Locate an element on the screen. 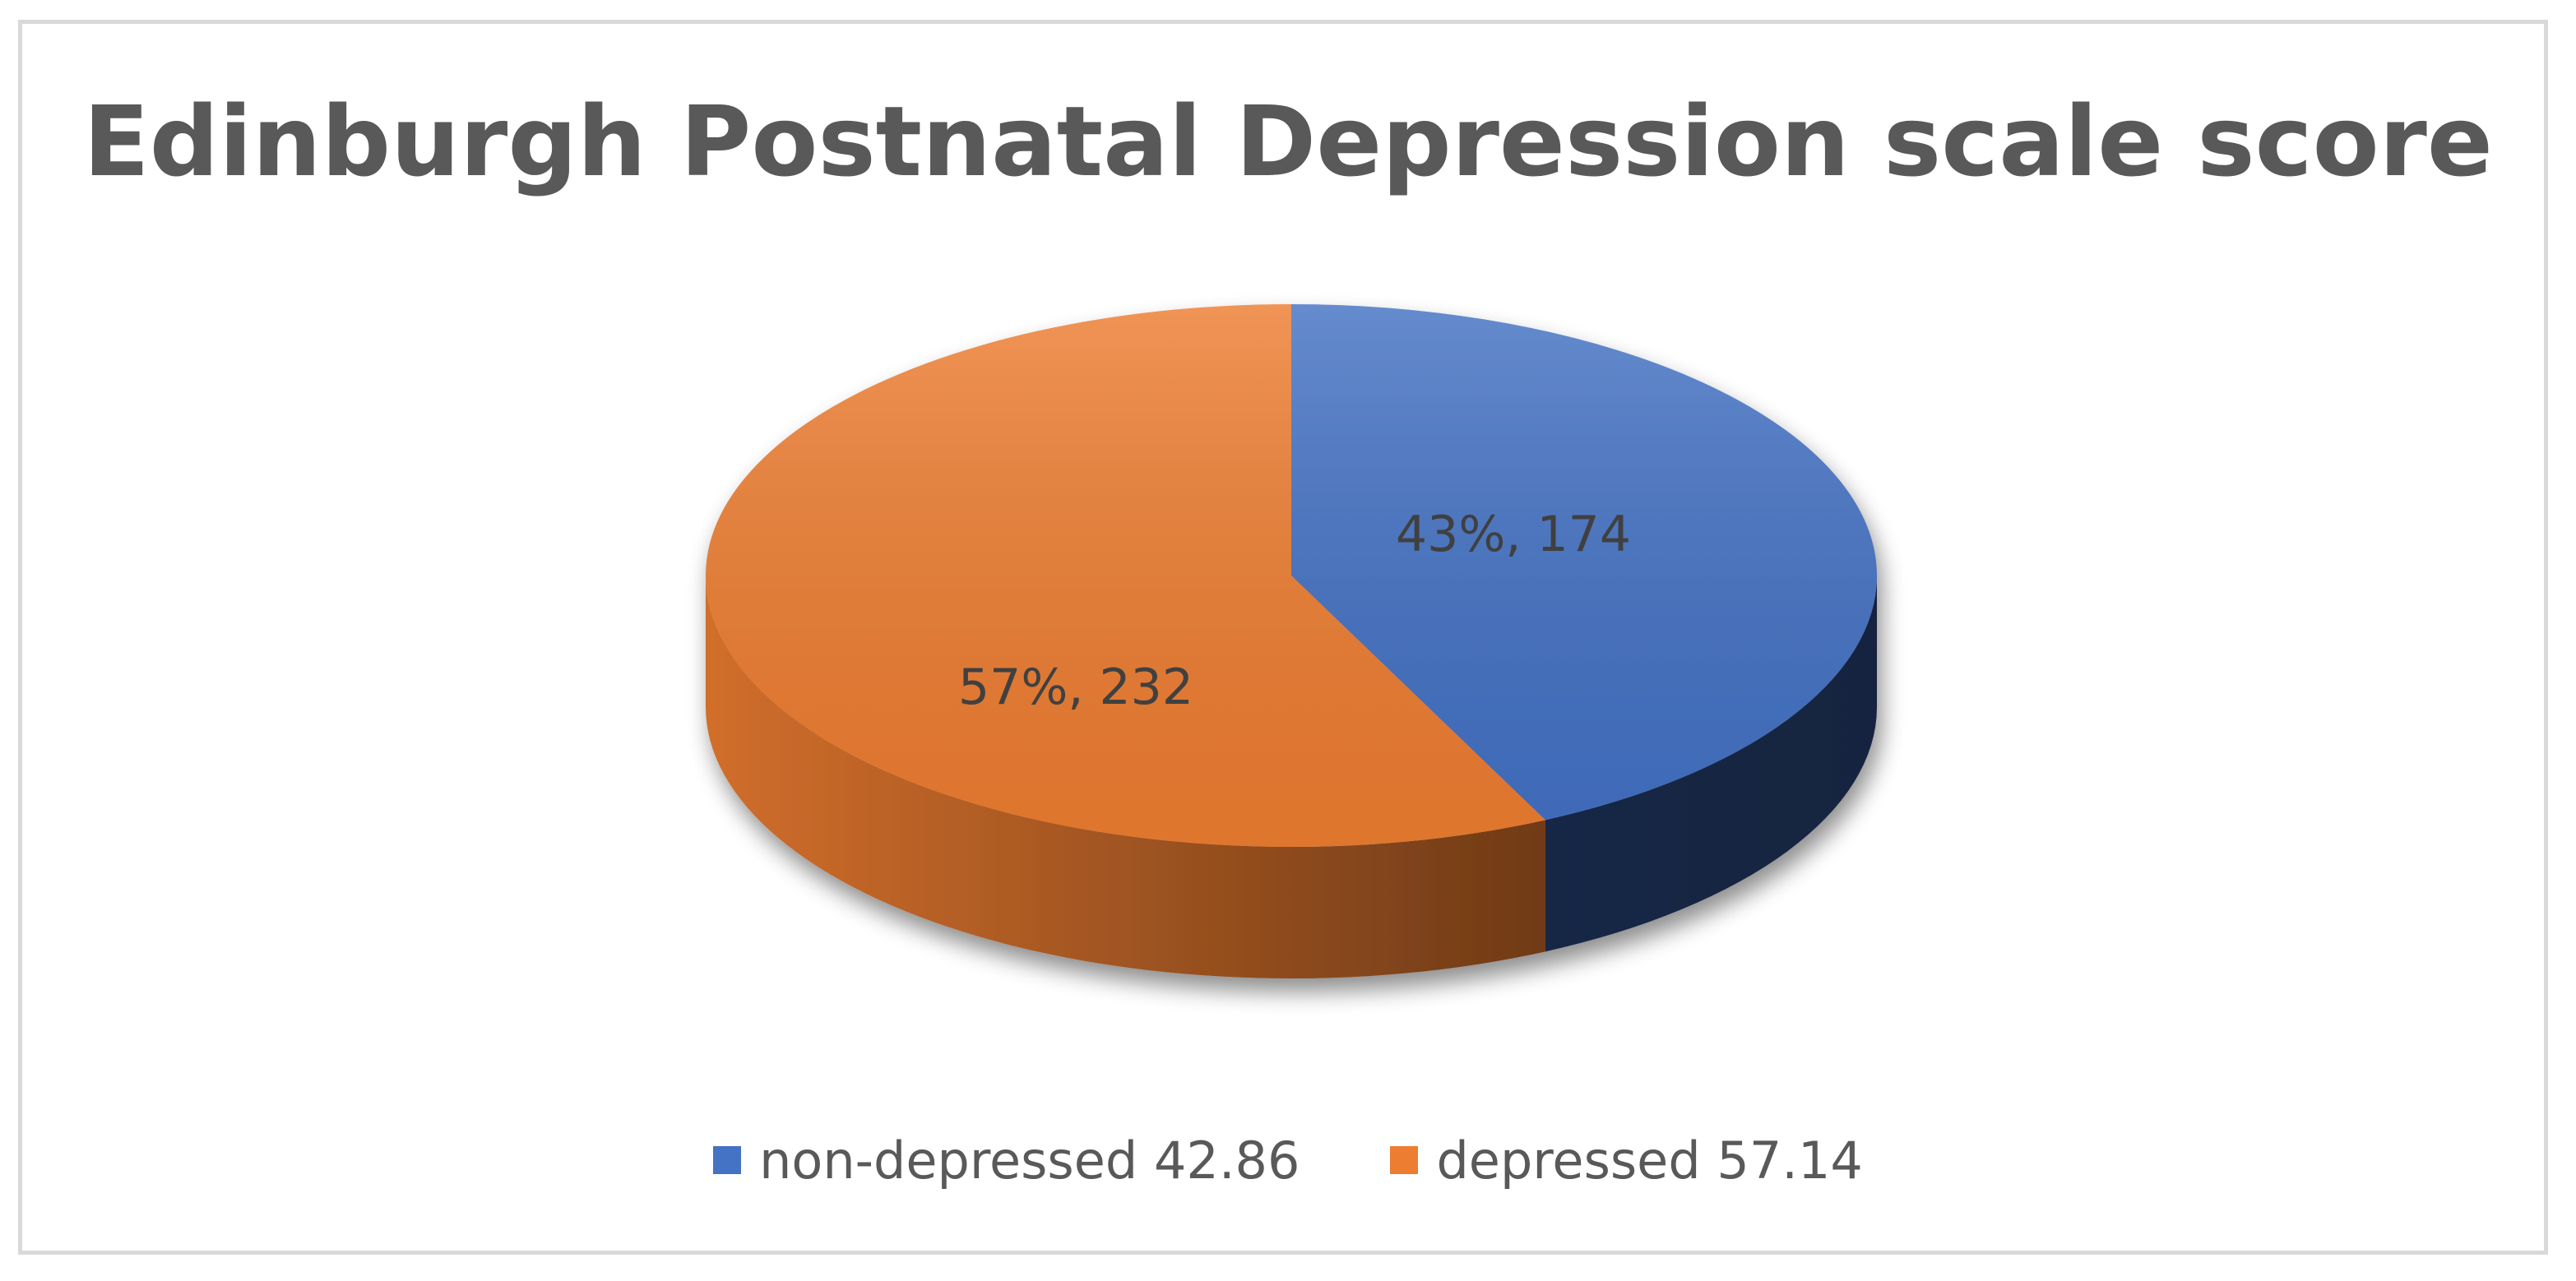 The image size is (2576, 1281). legend: non-depressed 42.86 depressed 57.14 is located at coordinates (1288, 1160).